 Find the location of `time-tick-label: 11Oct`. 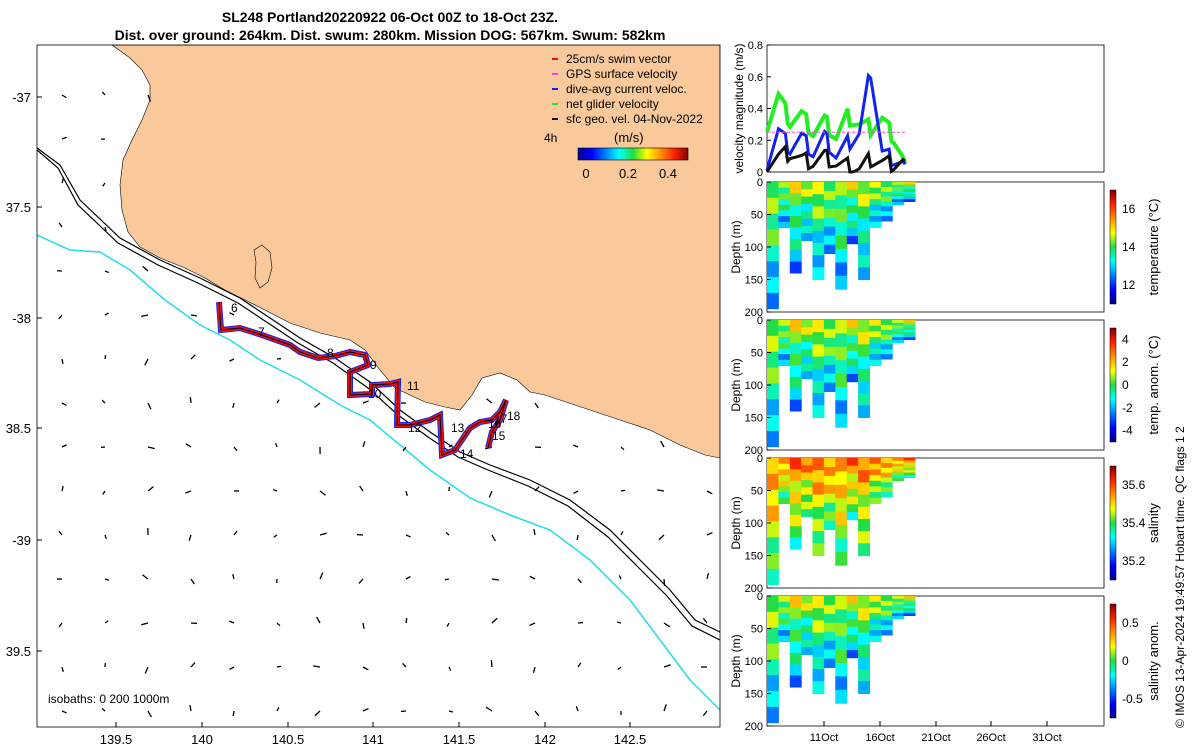

time-tick-label: 11Oct is located at coordinates (824, 738).